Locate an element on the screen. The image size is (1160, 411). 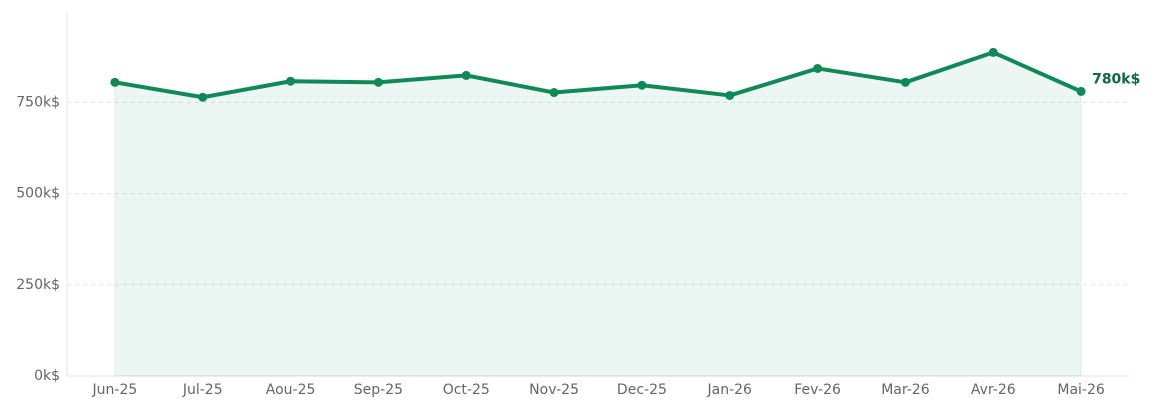
y-tick-label: 0k$ is located at coordinates (47, 376).